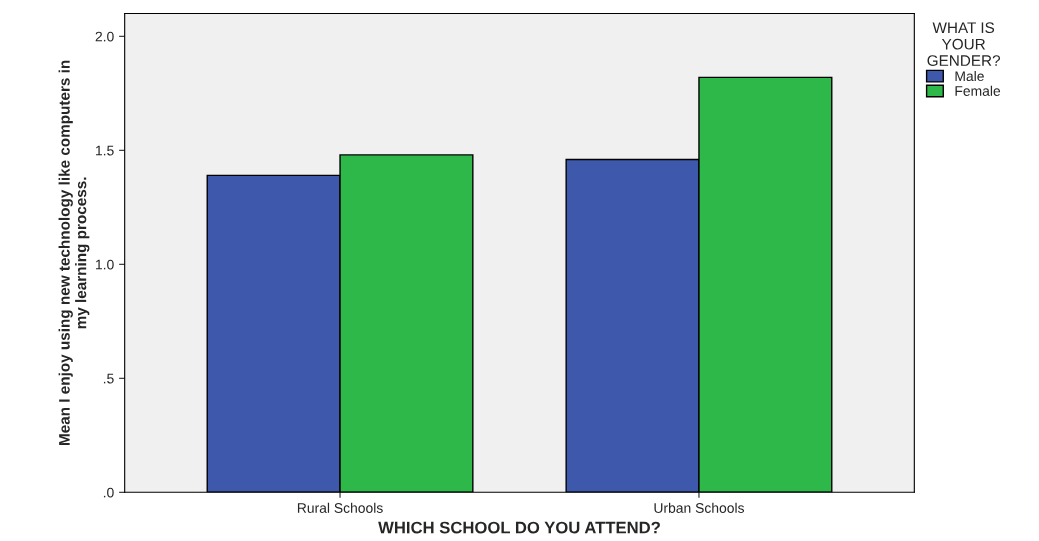 This screenshot has width=1039, height=541. I want to click on y-tick-label: 1.5, so click(105, 150).